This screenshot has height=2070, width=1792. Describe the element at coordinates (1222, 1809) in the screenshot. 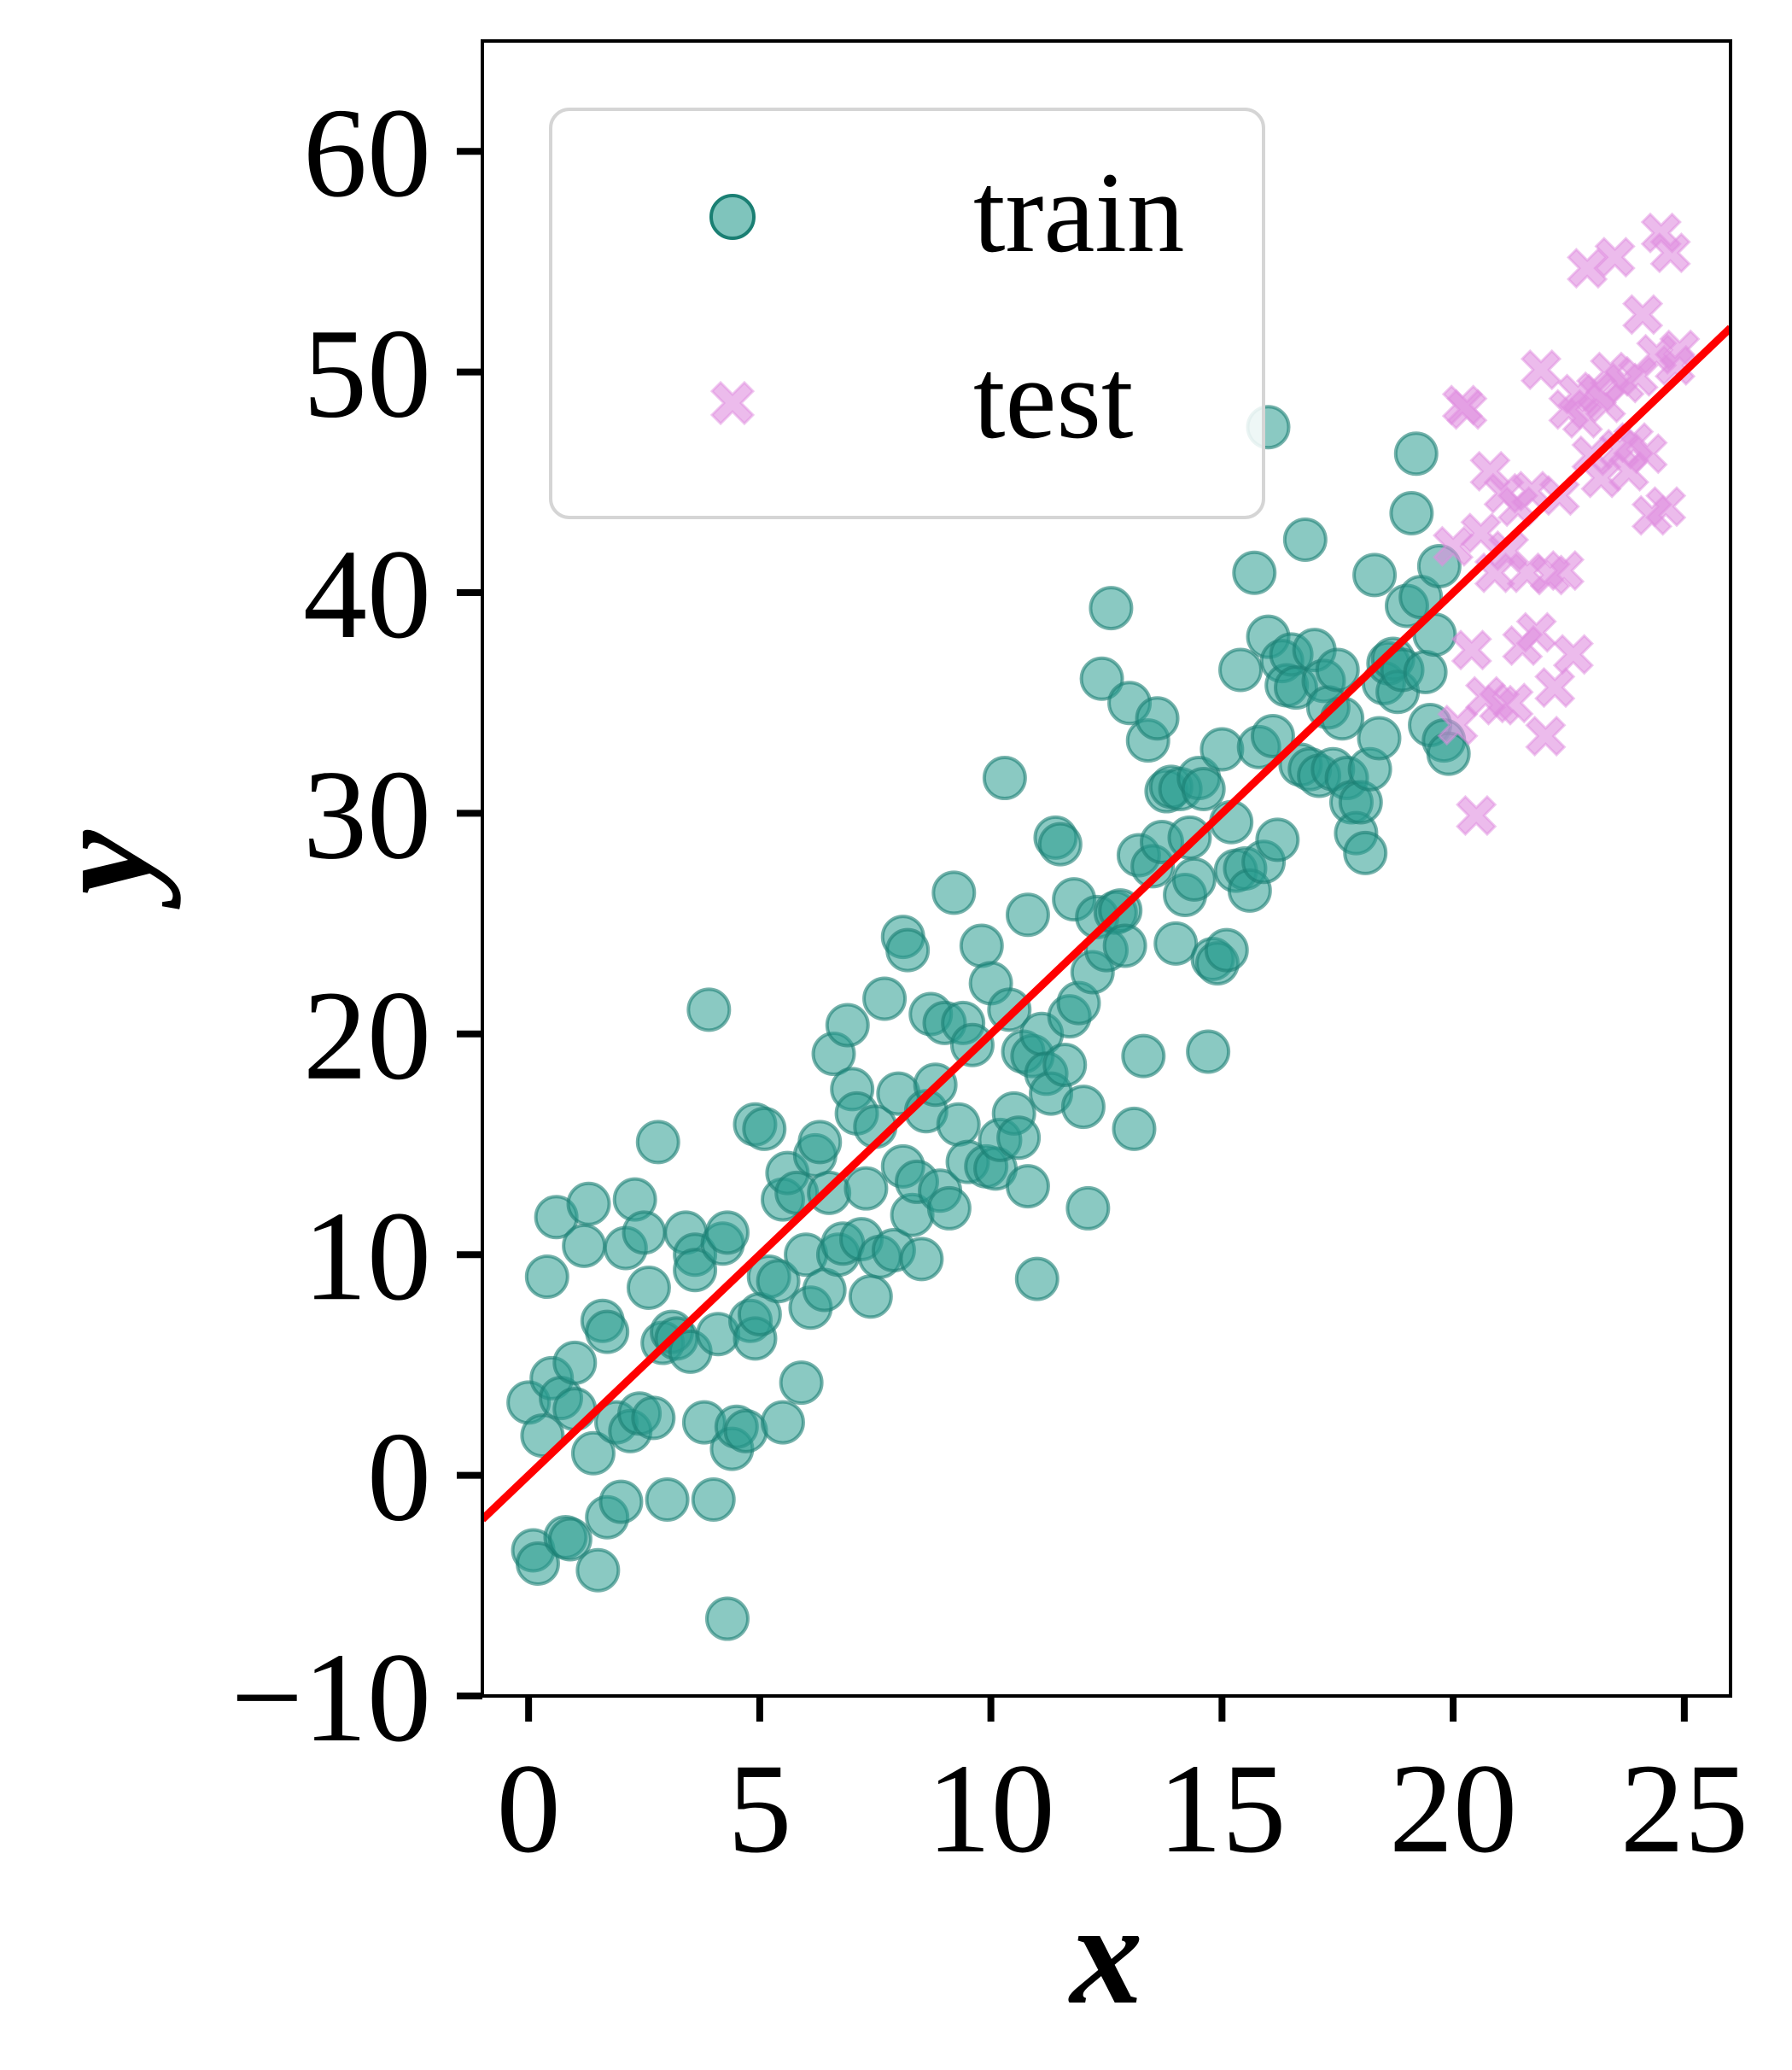

I see `x-tick-label: 15` at that location.